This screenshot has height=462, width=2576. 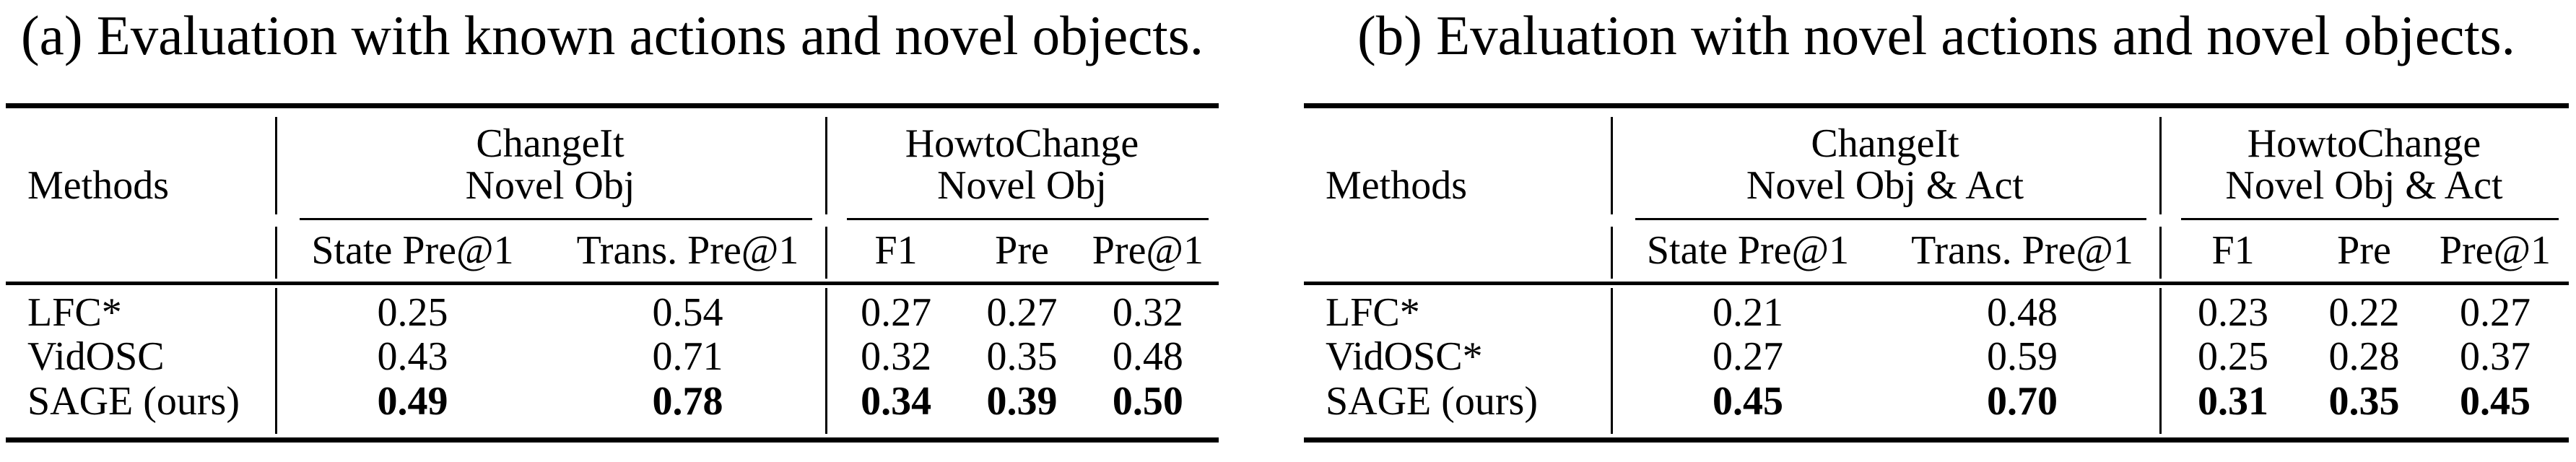 What do you see at coordinates (687, 312) in the screenshot?
I see `value-cell: 0.54` at bounding box center [687, 312].